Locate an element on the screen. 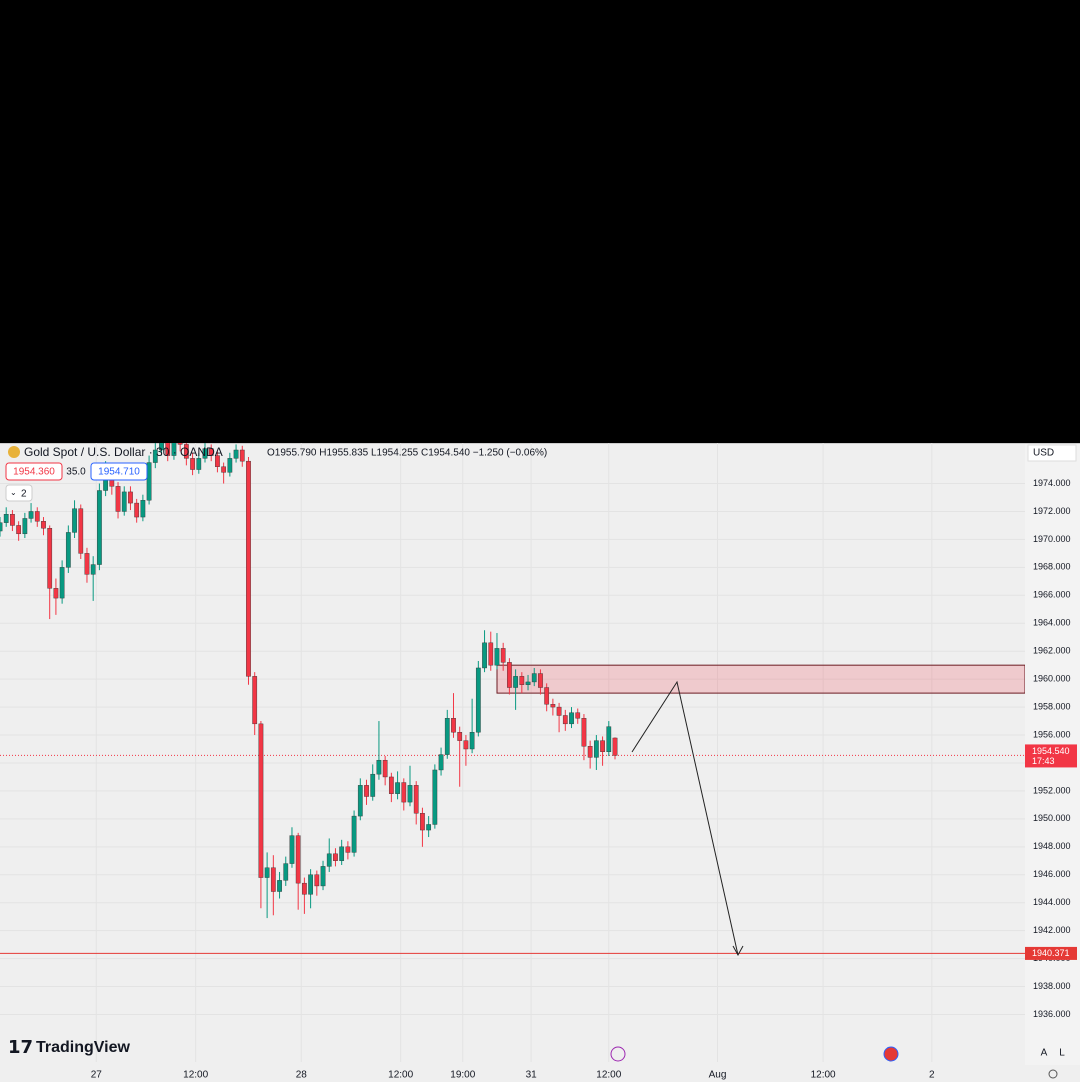 The height and width of the screenshot is (1082, 1080). flag-icon is located at coordinates (891, 1054).